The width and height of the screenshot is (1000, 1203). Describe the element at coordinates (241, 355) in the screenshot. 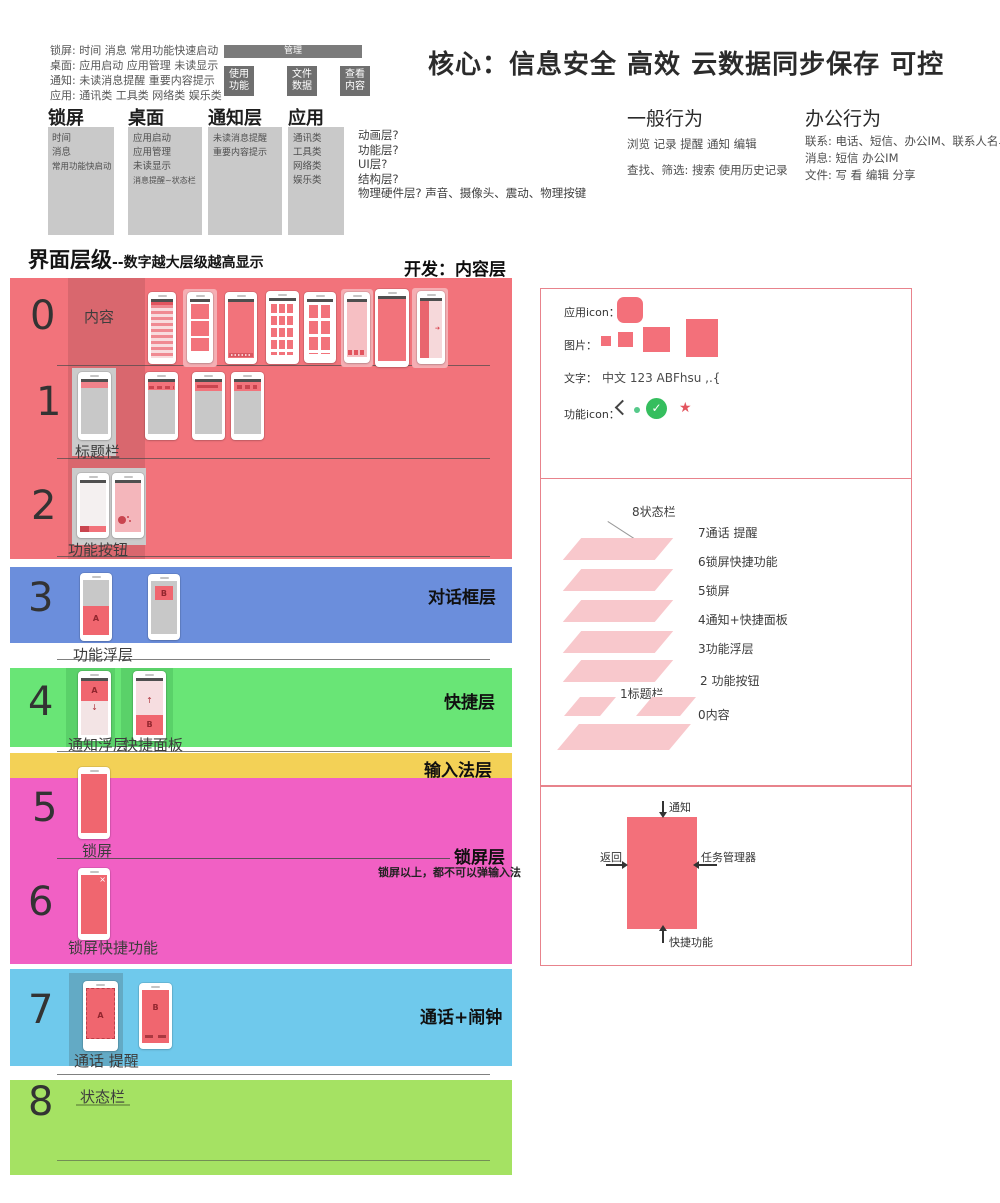

I see `pagination-dots` at that location.